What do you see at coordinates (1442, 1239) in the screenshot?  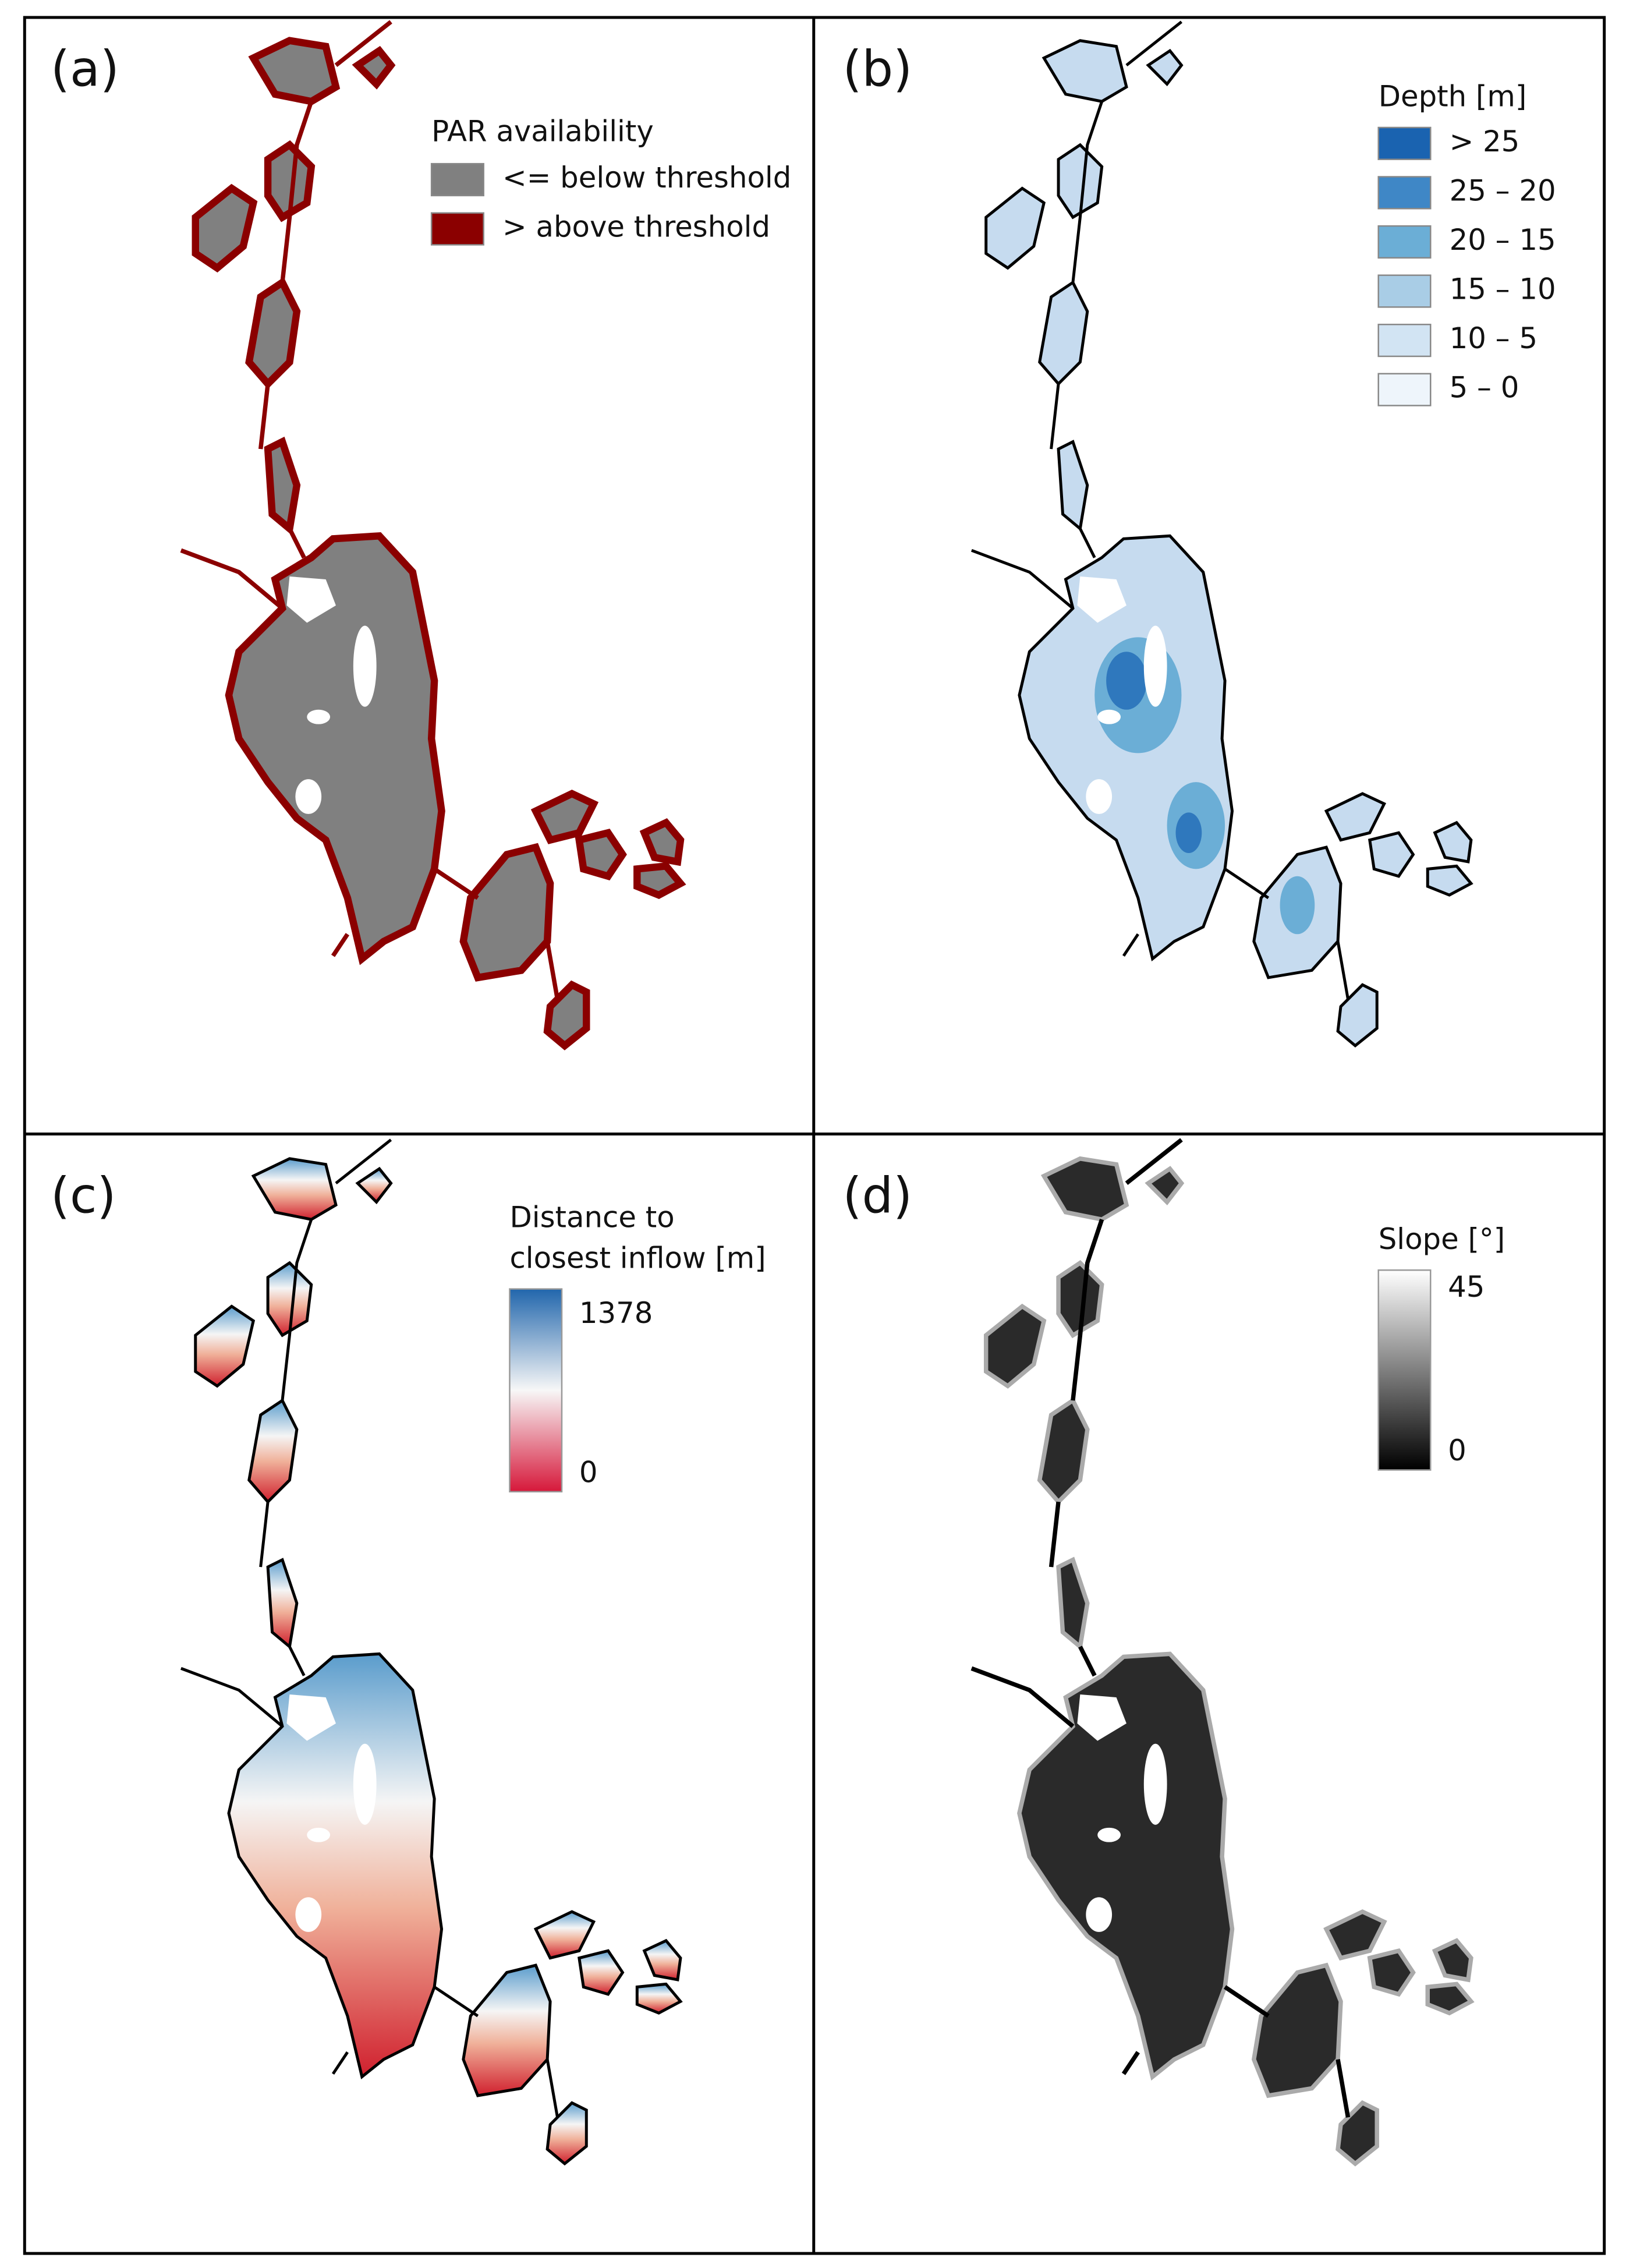 I see `legend-title: Slope [°]` at bounding box center [1442, 1239].